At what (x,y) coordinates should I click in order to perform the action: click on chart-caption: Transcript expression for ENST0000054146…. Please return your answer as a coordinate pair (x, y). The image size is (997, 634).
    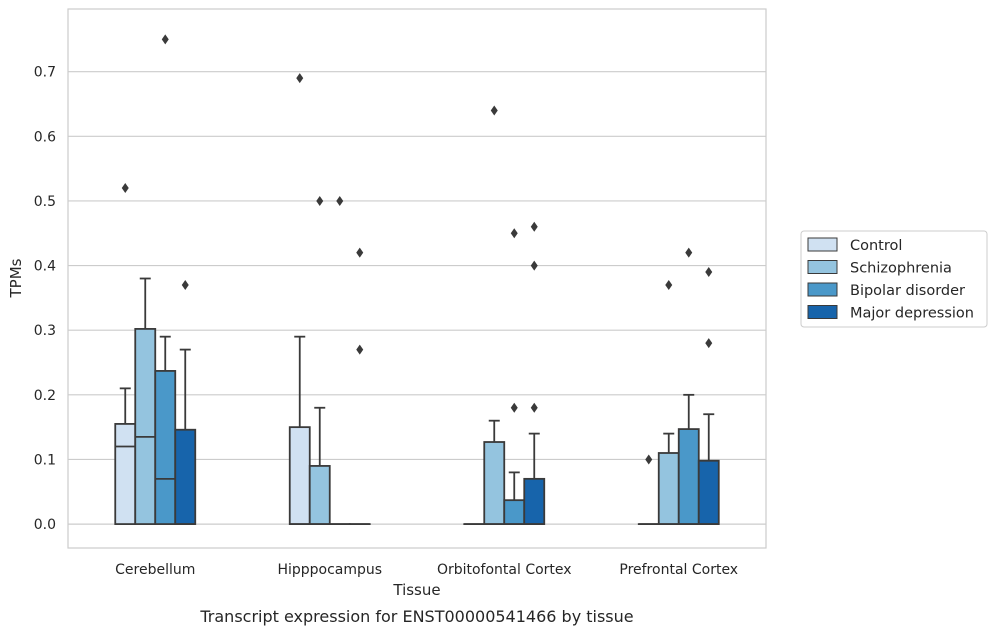
    Looking at the image, I should click on (416, 616).